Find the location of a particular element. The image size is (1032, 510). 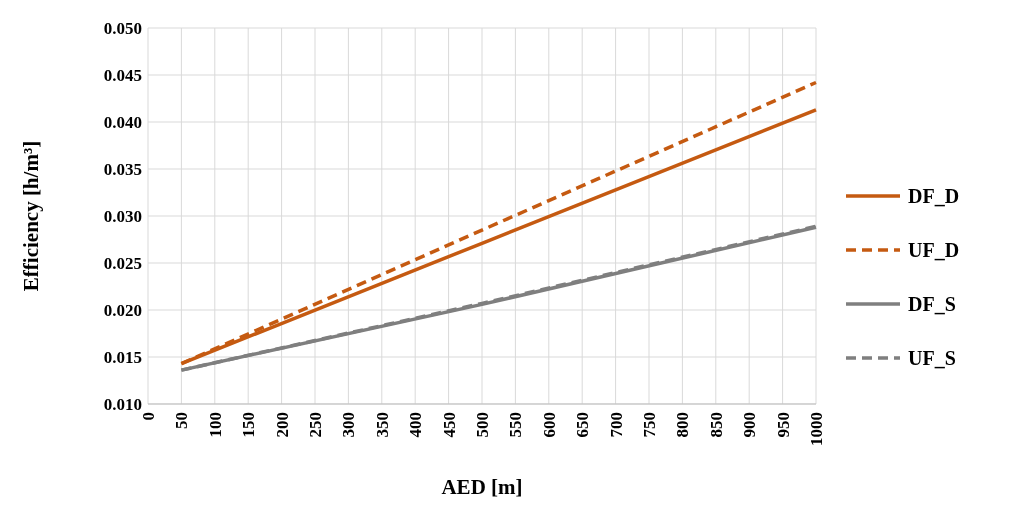

x-tick-label: 400 is located at coordinates (416, 425).